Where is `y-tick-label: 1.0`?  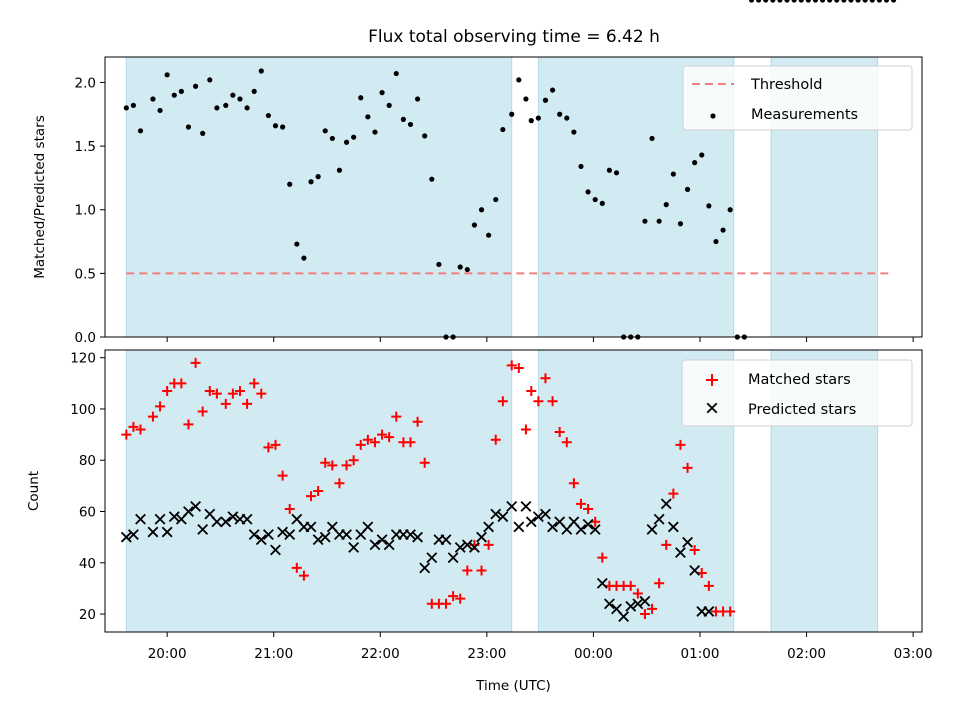 y-tick-label: 1.0 is located at coordinates (85, 211).